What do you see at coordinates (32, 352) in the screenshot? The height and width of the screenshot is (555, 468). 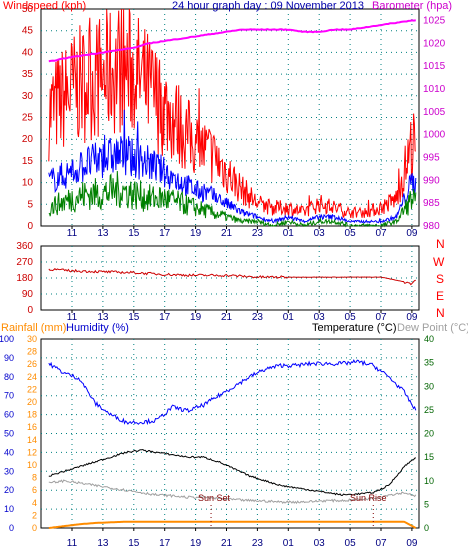 I see `rain-y-tick: 28` at bounding box center [32, 352].